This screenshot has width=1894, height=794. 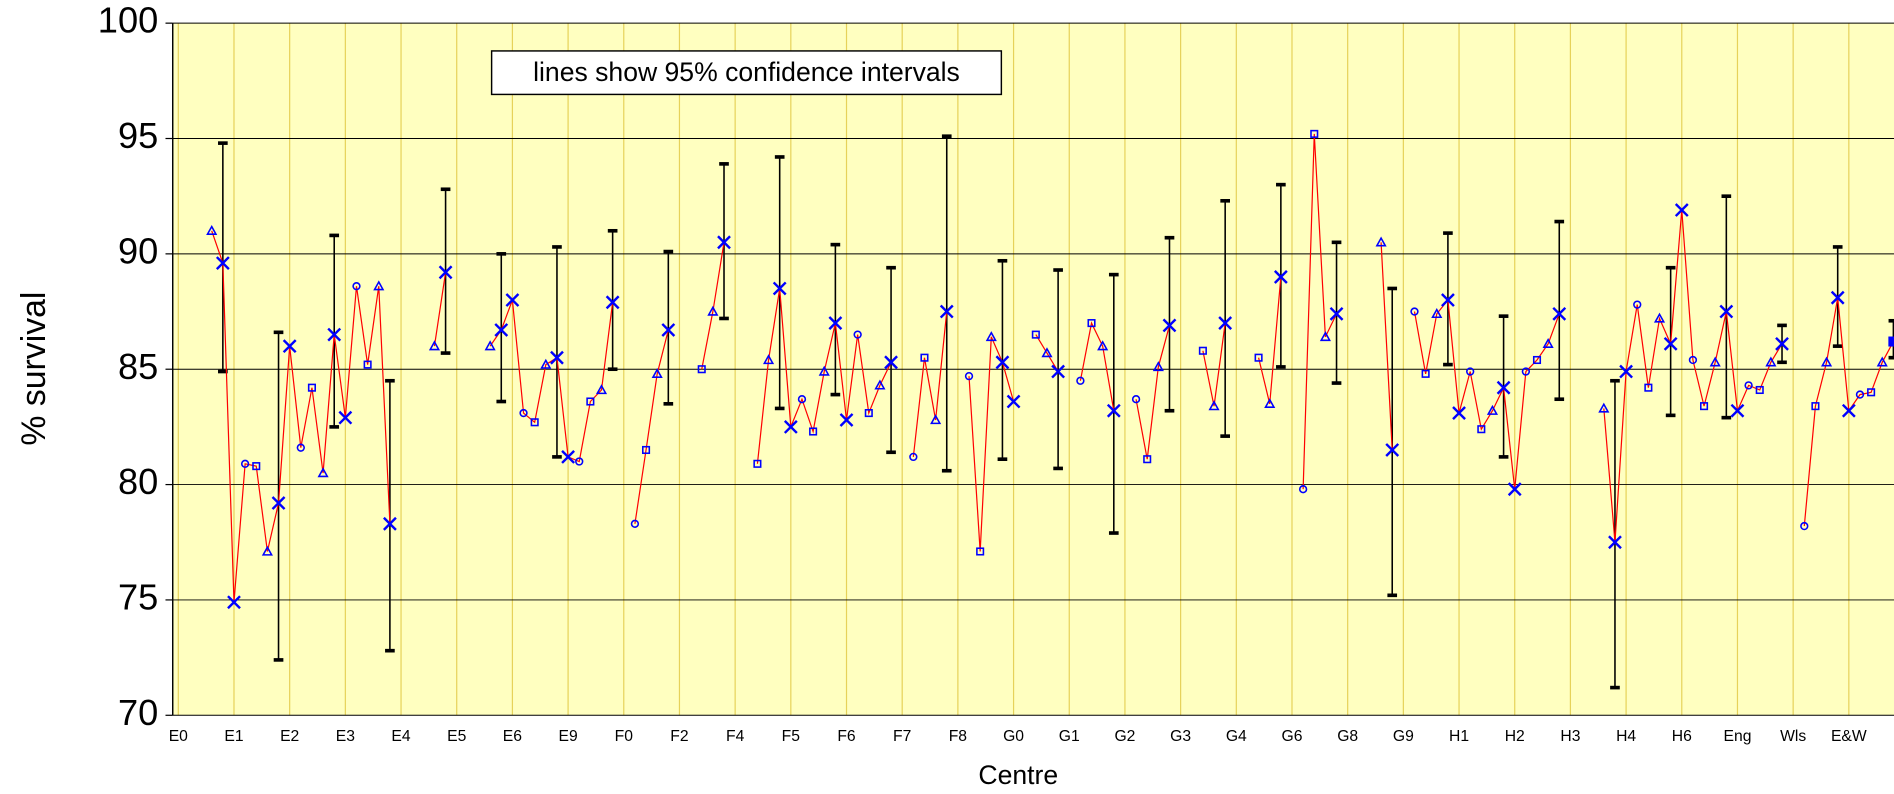 What do you see at coordinates (1682, 736) in the screenshot?
I see `x-tick-label: H6` at bounding box center [1682, 736].